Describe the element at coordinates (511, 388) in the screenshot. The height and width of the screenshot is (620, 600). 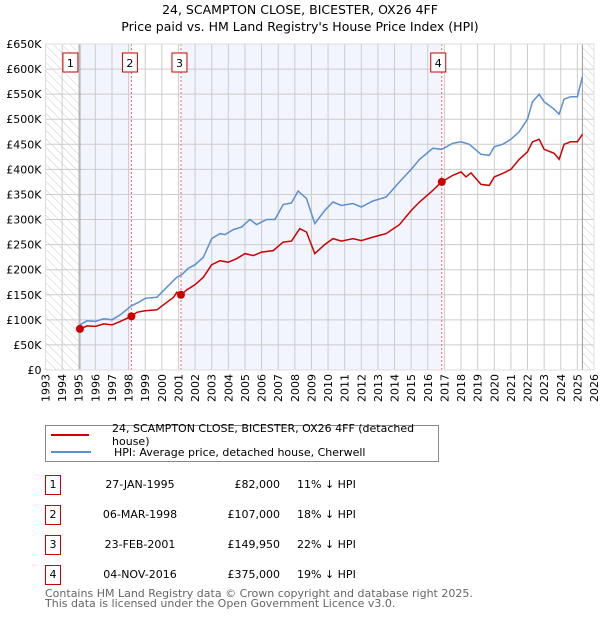
I see `x-tick-label: 2021` at that location.